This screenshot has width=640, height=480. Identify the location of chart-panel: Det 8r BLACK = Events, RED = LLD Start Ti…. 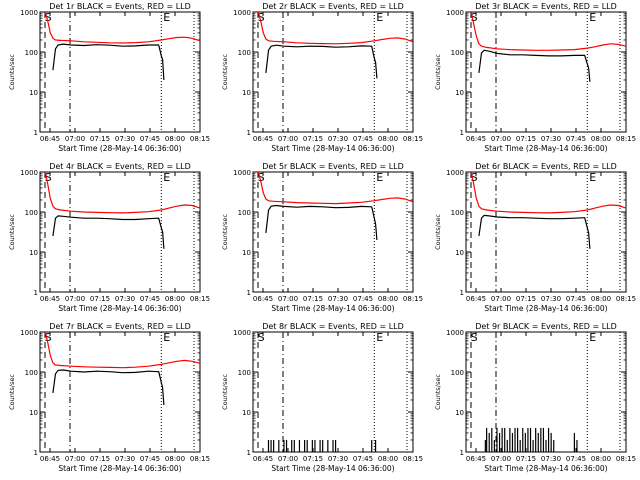
(322, 397).